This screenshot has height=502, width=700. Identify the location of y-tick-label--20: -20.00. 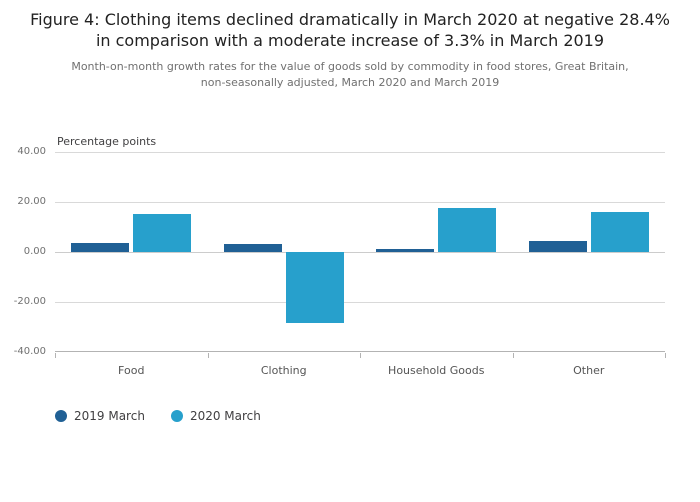
(29, 301).